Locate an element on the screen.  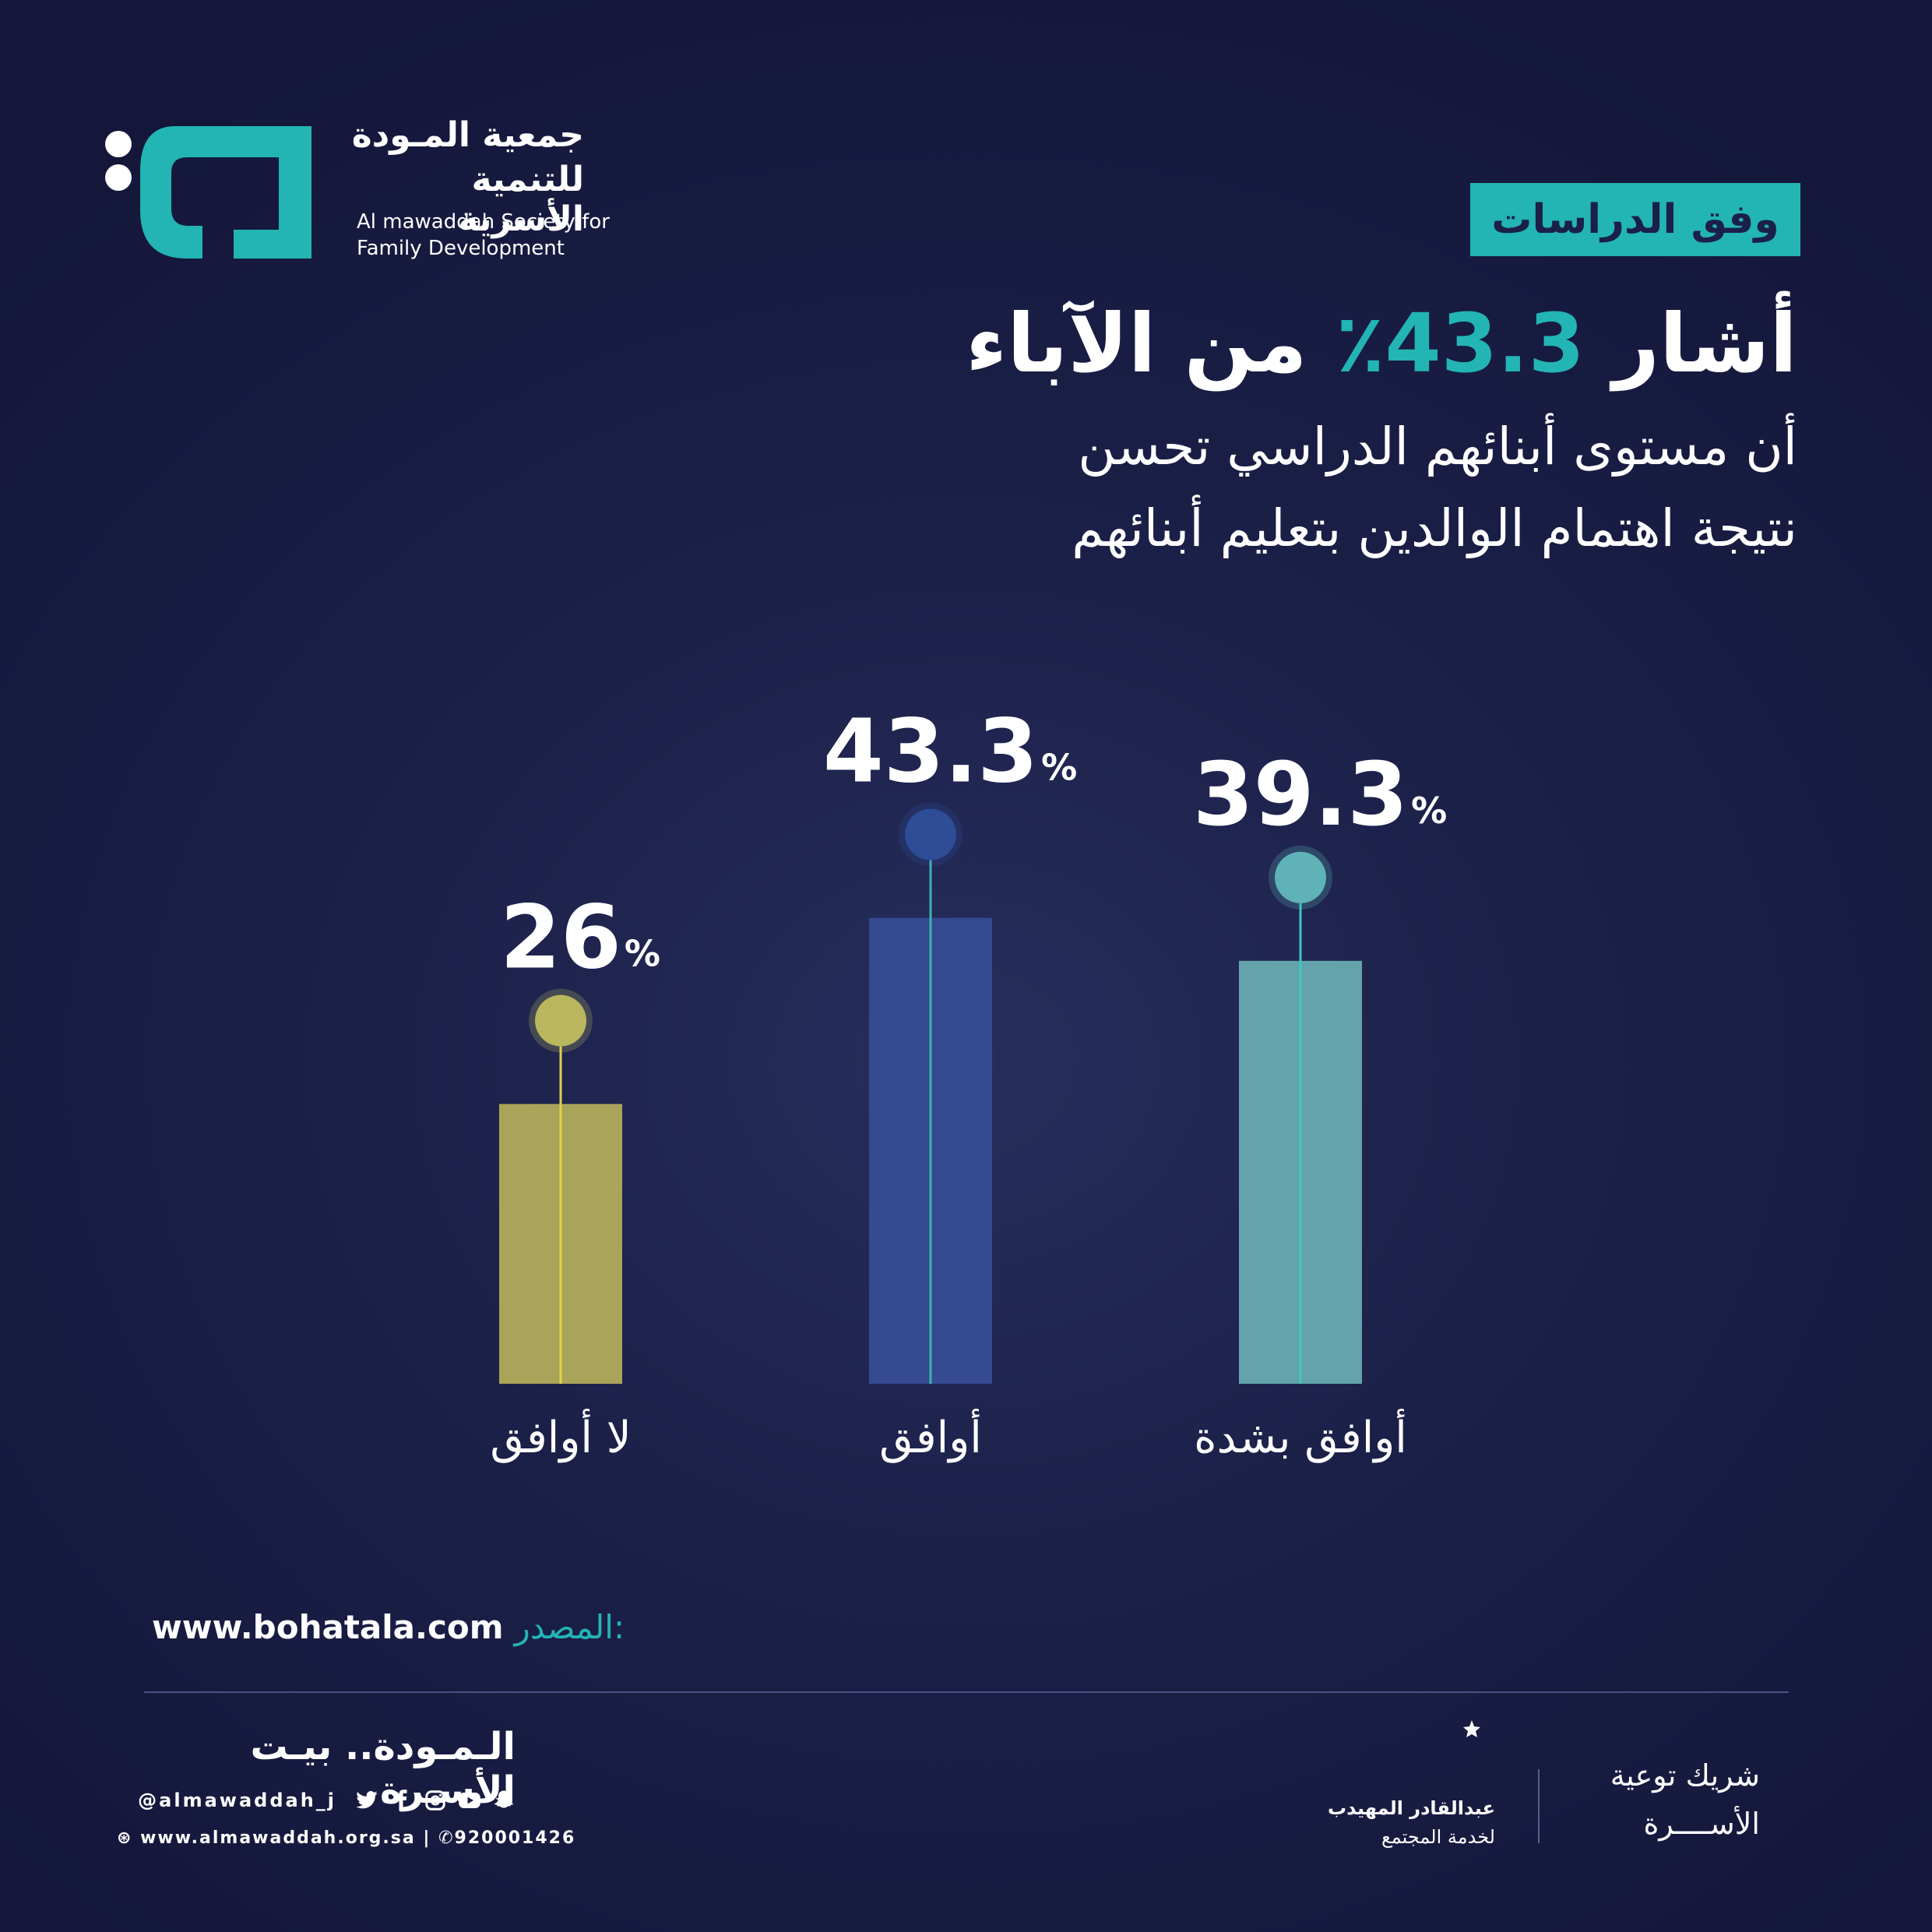
headline-value: 43.3٪ is located at coordinates (1460, 343).